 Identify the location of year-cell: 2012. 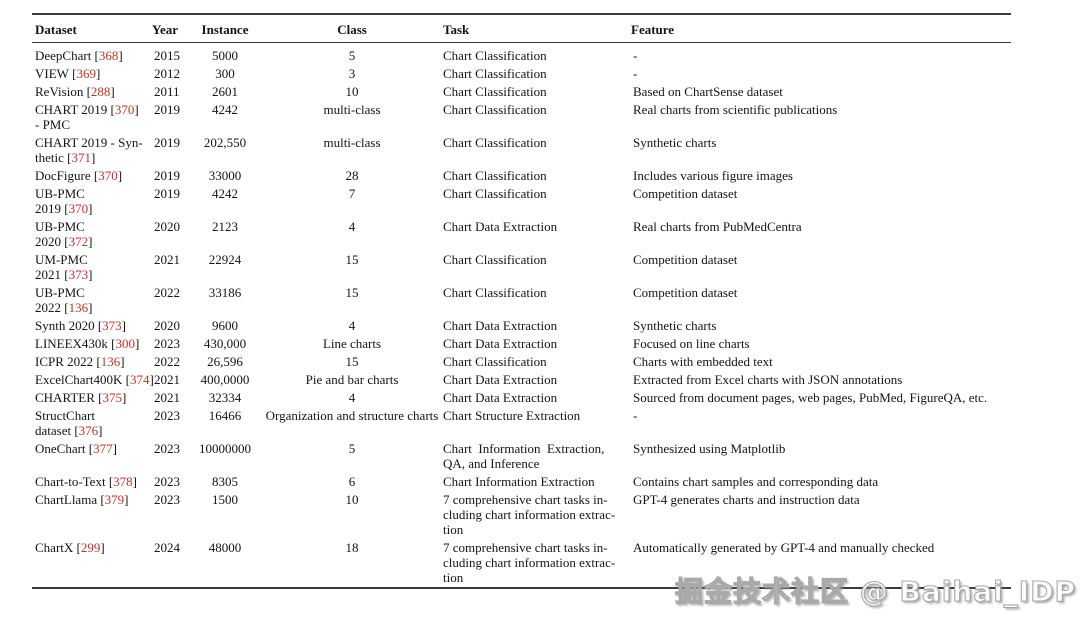
(167, 73).